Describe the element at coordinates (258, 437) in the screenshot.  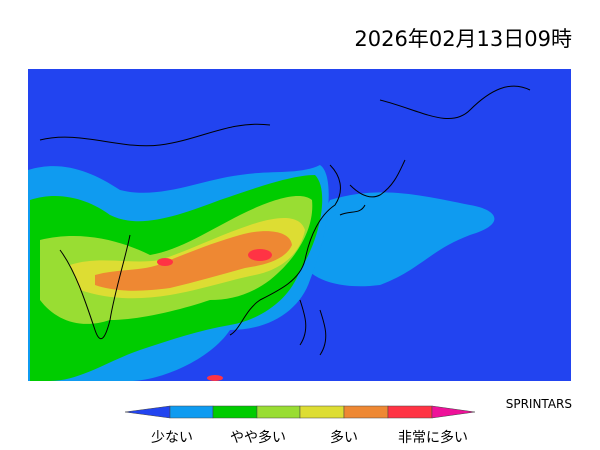
I see `legend-label: やや多い` at that location.